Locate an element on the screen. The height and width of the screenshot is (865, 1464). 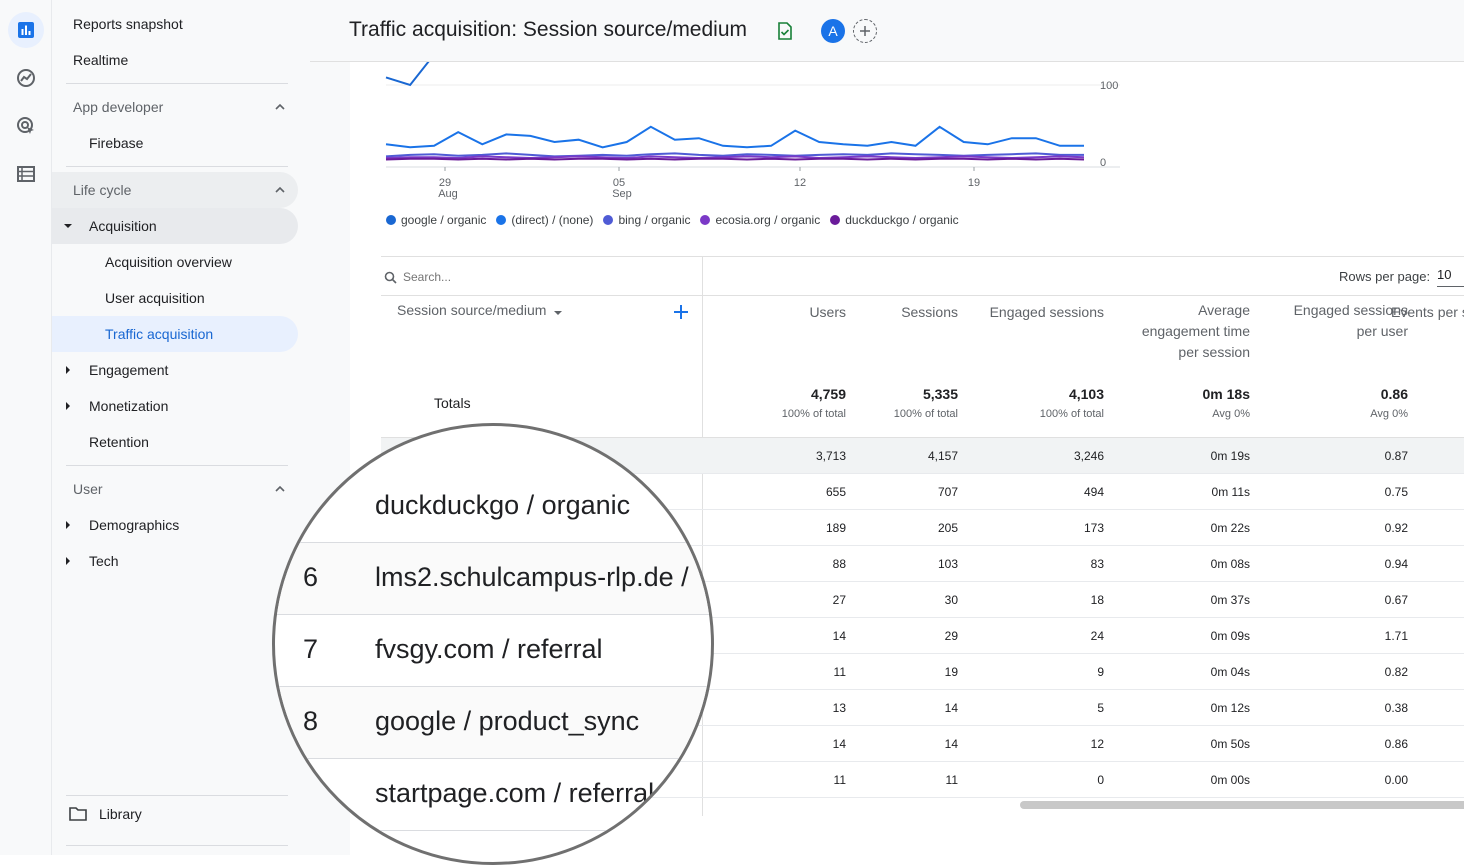
col-header-users: Users is located at coordinates (827, 312).